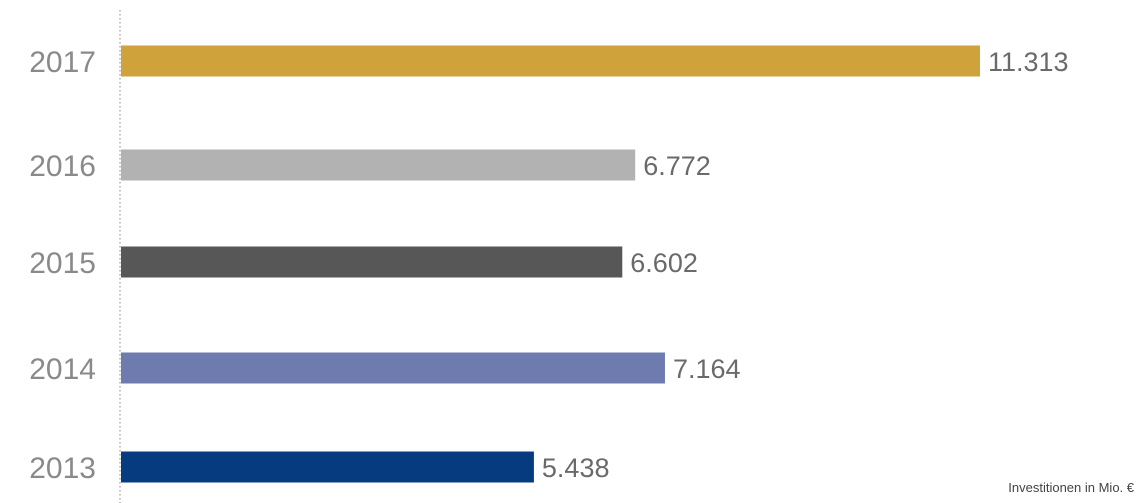  What do you see at coordinates (550, 61) in the screenshot?
I see `bar-2017` at bounding box center [550, 61].